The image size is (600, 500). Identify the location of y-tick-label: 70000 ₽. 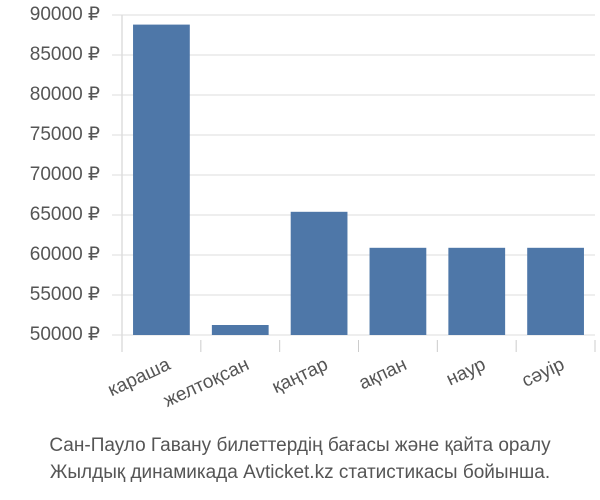
(65, 174).